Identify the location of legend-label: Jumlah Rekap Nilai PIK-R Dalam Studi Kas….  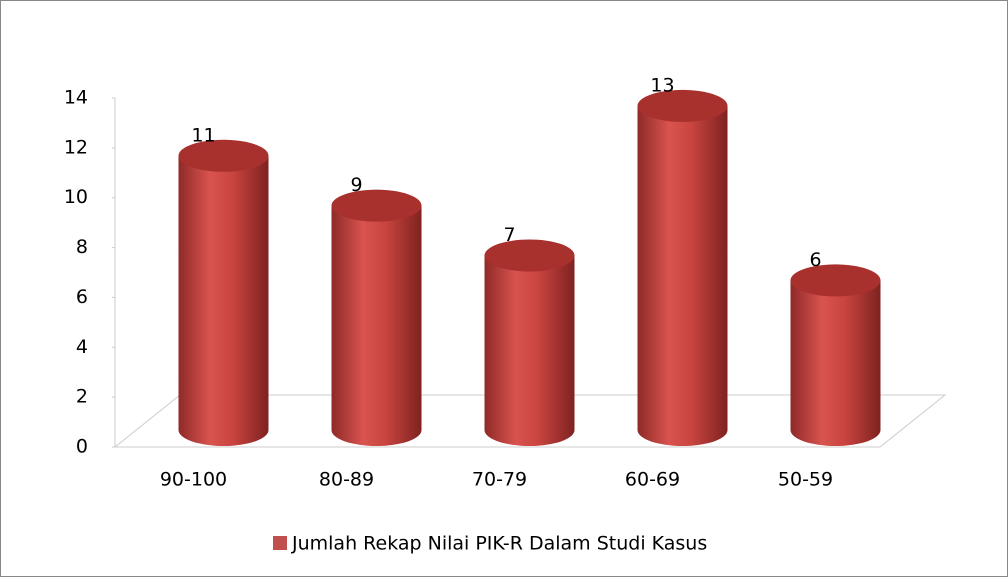
(499, 544).